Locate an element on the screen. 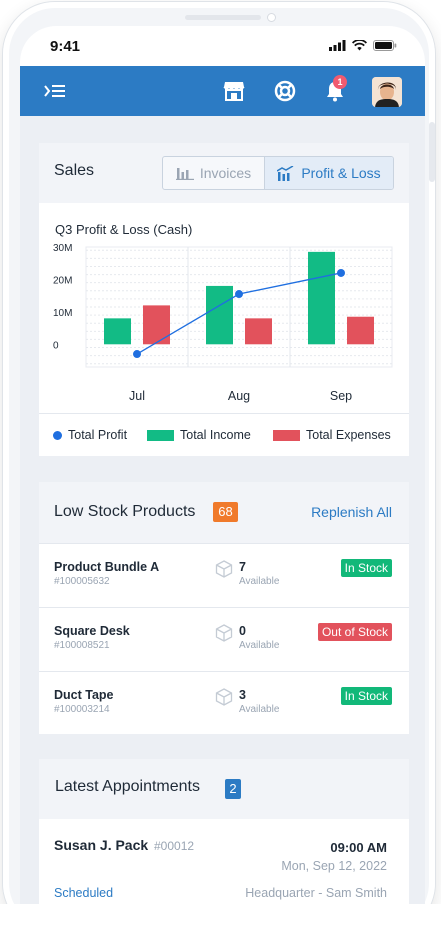  low-stock-count-badge: 68 is located at coordinates (225, 512).